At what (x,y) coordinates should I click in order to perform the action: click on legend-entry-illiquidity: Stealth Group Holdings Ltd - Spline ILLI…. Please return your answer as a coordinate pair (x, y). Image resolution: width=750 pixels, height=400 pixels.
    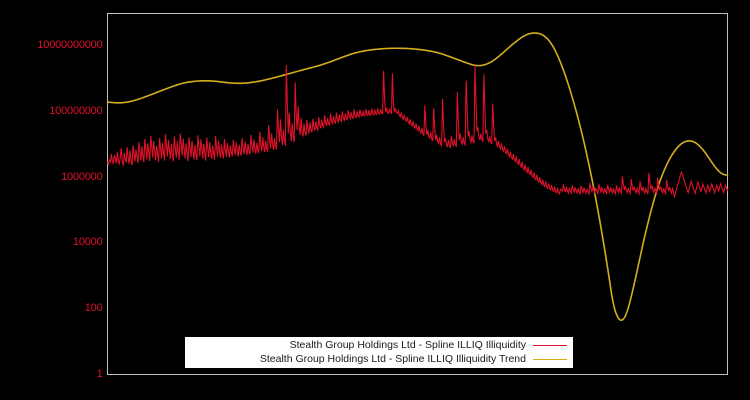
    Looking at the image, I should click on (379, 346).